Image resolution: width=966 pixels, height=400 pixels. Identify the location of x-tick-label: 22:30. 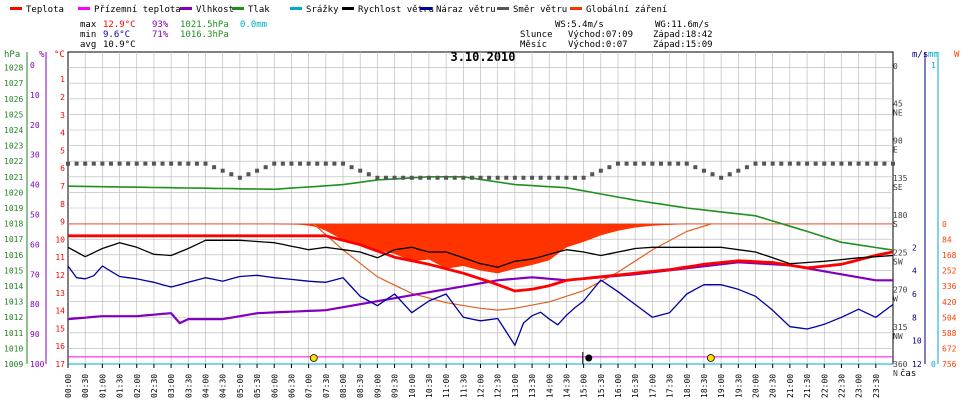
(841, 386).